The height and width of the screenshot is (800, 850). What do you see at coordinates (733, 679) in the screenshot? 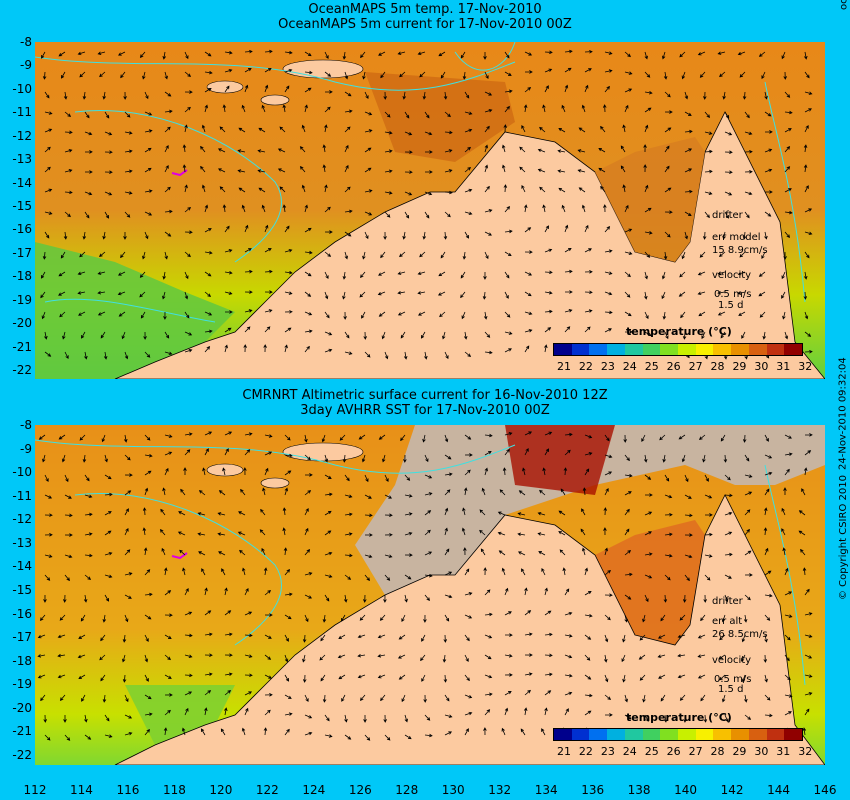
I see `bottom-velocity-value: 0.5 m/s` at bounding box center [733, 679].